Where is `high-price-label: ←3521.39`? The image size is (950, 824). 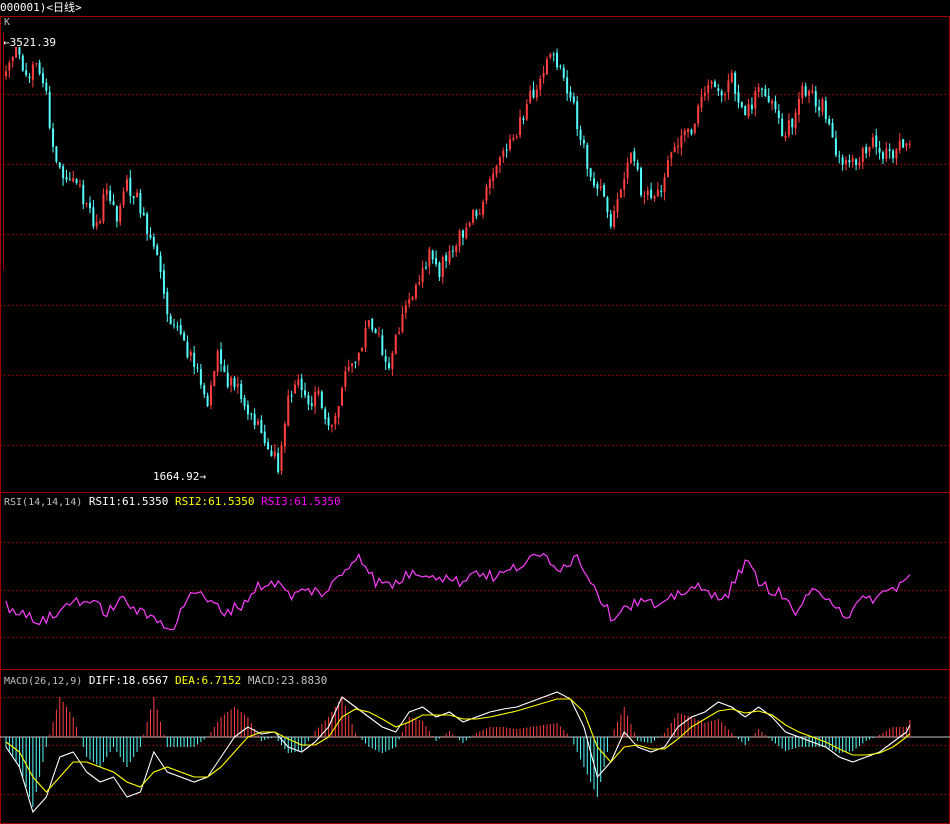 high-price-label: ←3521.39 is located at coordinates (29, 42).